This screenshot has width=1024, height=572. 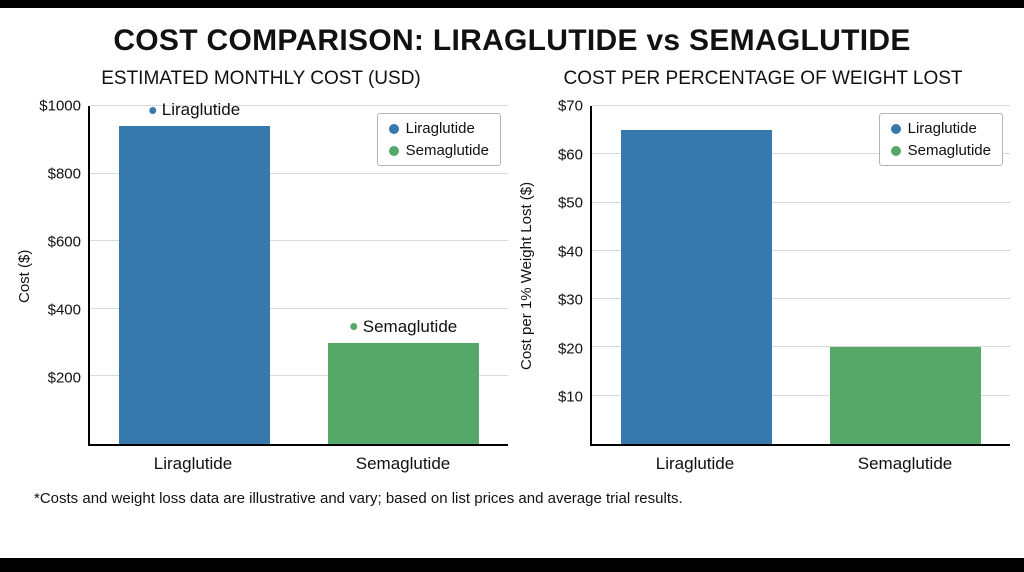 What do you see at coordinates (570, 349) in the screenshot?
I see `y-tick-label: $20` at bounding box center [570, 349].